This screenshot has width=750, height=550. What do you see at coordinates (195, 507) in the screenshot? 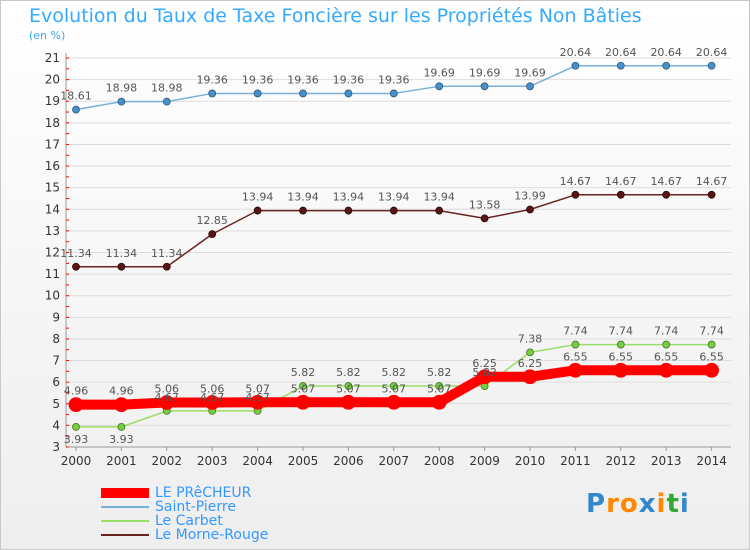
I see `legend-label: Saint-Pierre` at bounding box center [195, 507].